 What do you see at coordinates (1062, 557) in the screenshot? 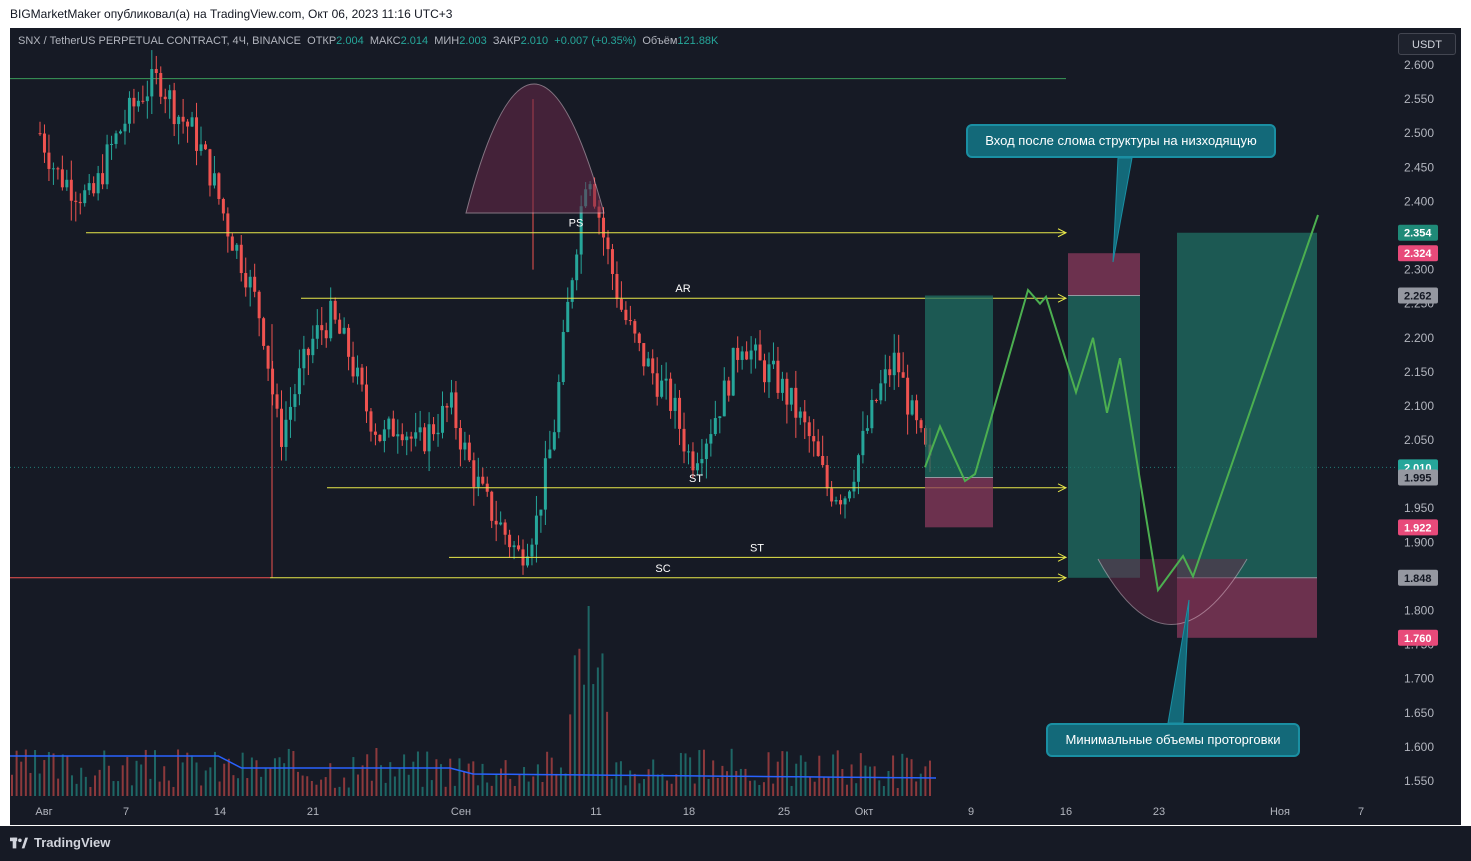
I see `level-arrow` at bounding box center [1062, 557].